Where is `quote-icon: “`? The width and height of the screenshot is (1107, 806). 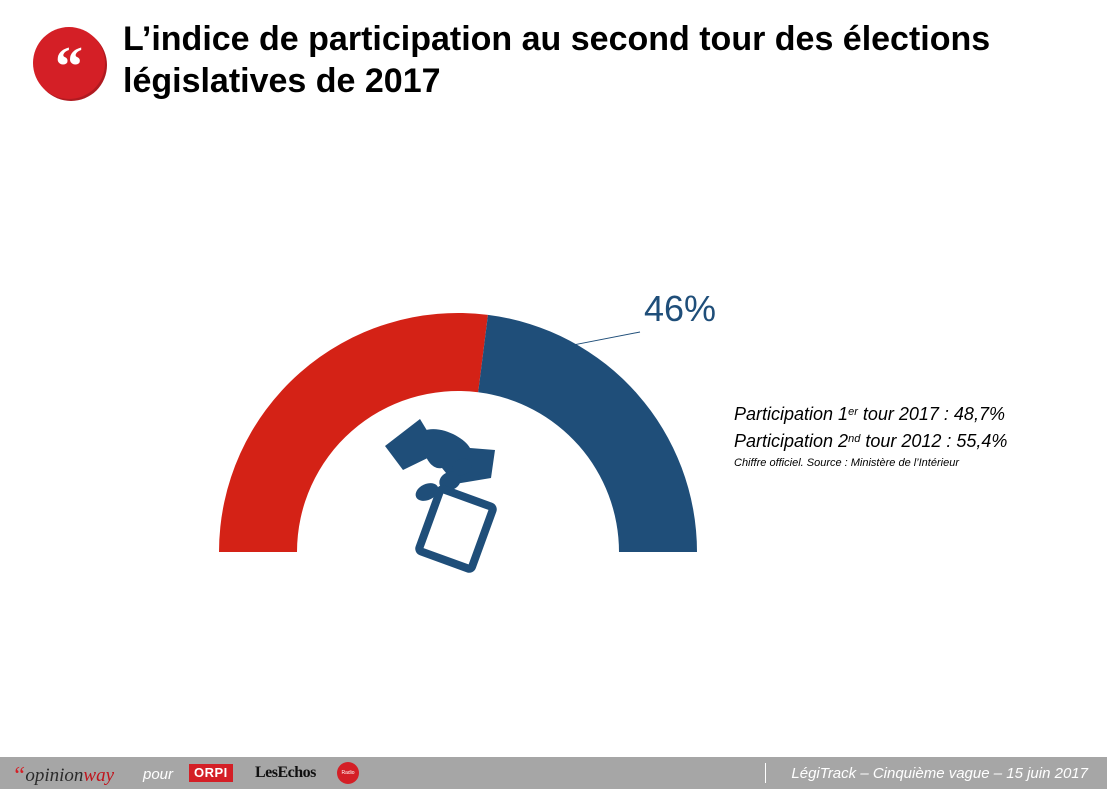
quote-icon: “ is located at coordinates (69, 63).